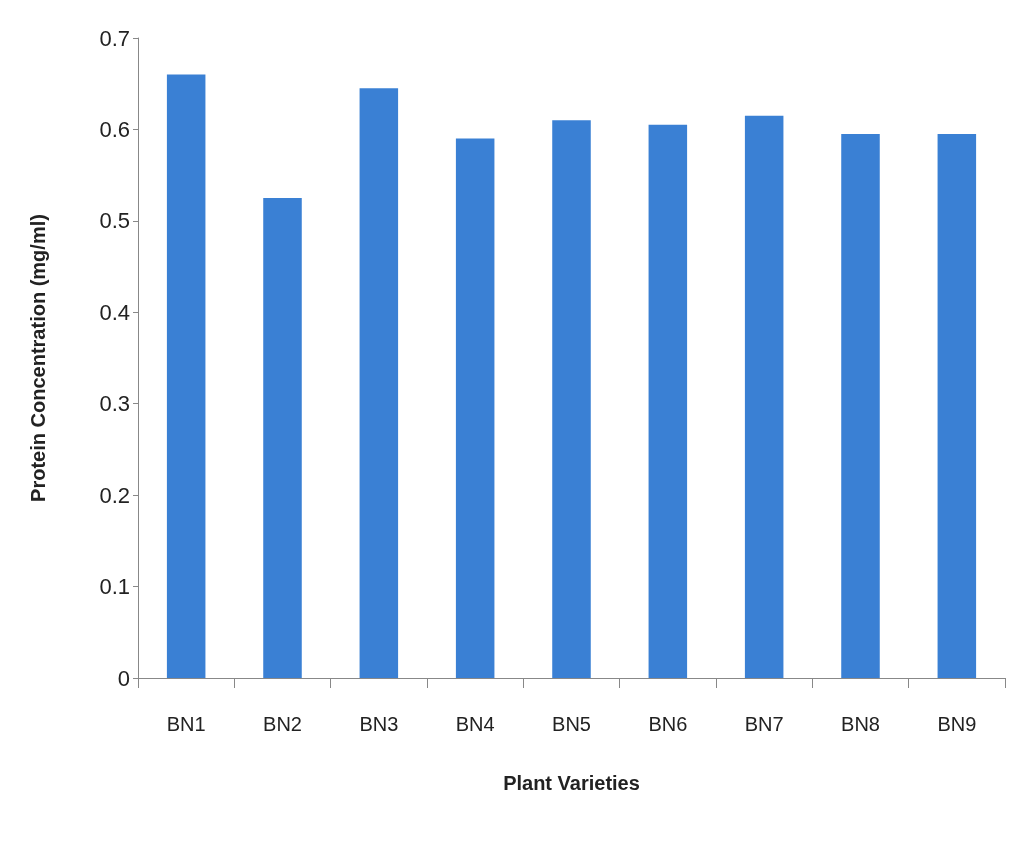 This screenshot has width=1033, height=858. I want to click on y-tick-label: 0.2, so click(114, 495).